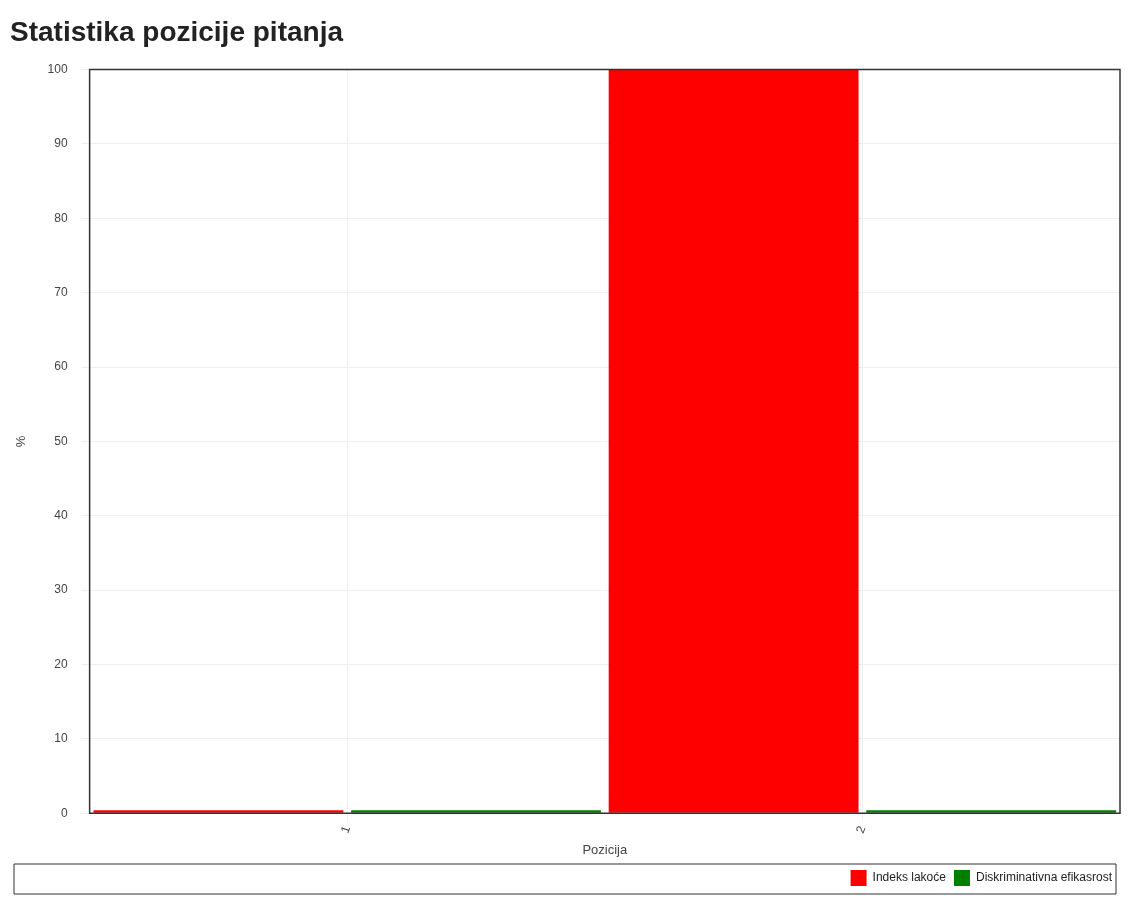 The width and height of the screenshot is (1148, 907). I want to click on chart-title: Statistika pozicije pitanja, so click(177, 31).